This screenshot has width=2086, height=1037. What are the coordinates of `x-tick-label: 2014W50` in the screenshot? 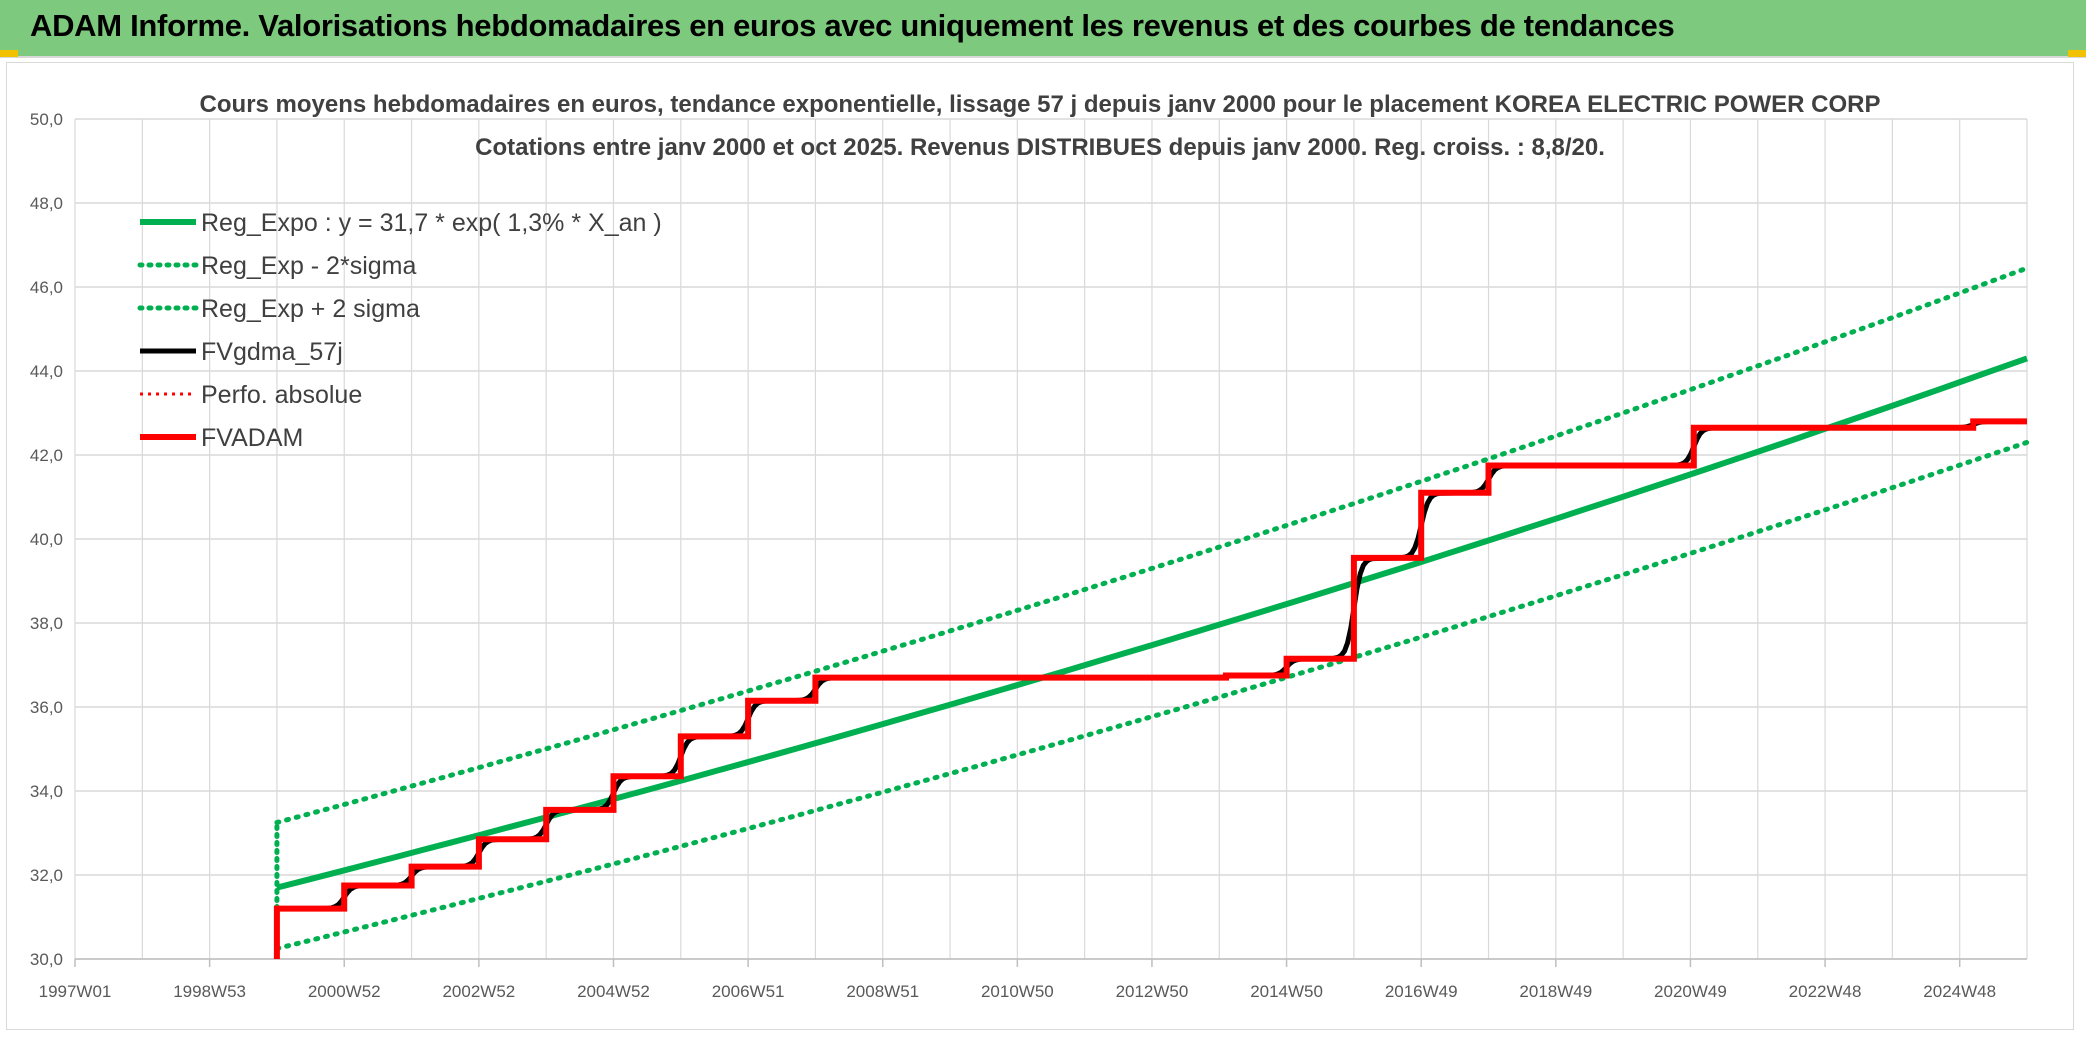 It's located at (1286, 991).